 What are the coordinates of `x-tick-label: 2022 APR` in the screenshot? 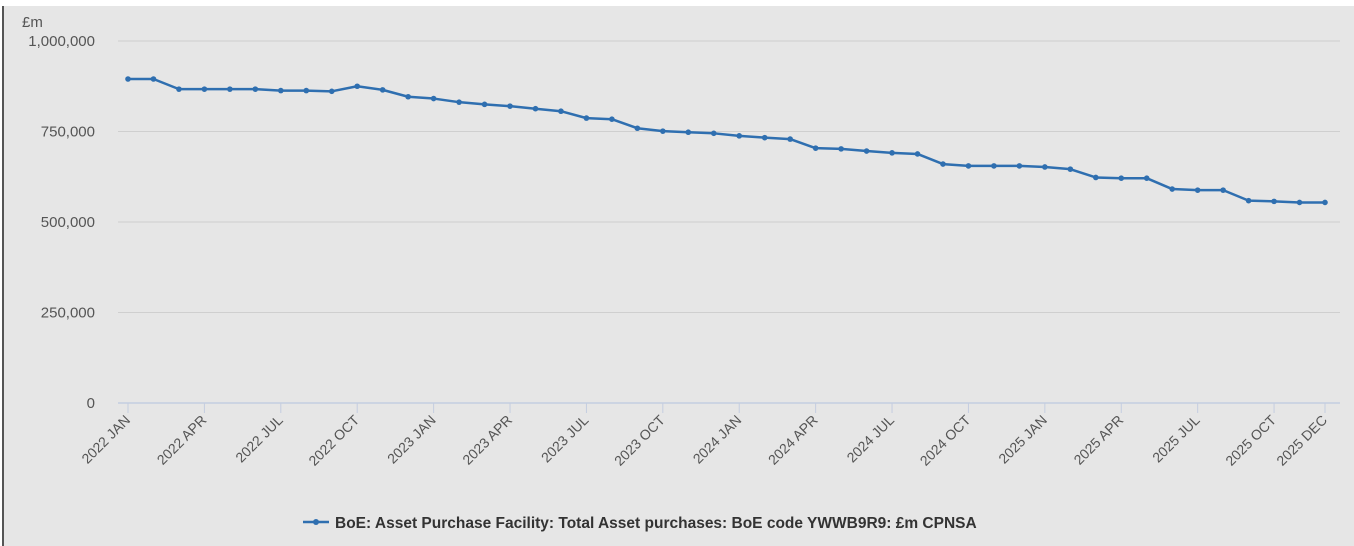 It's located at (182, 440).